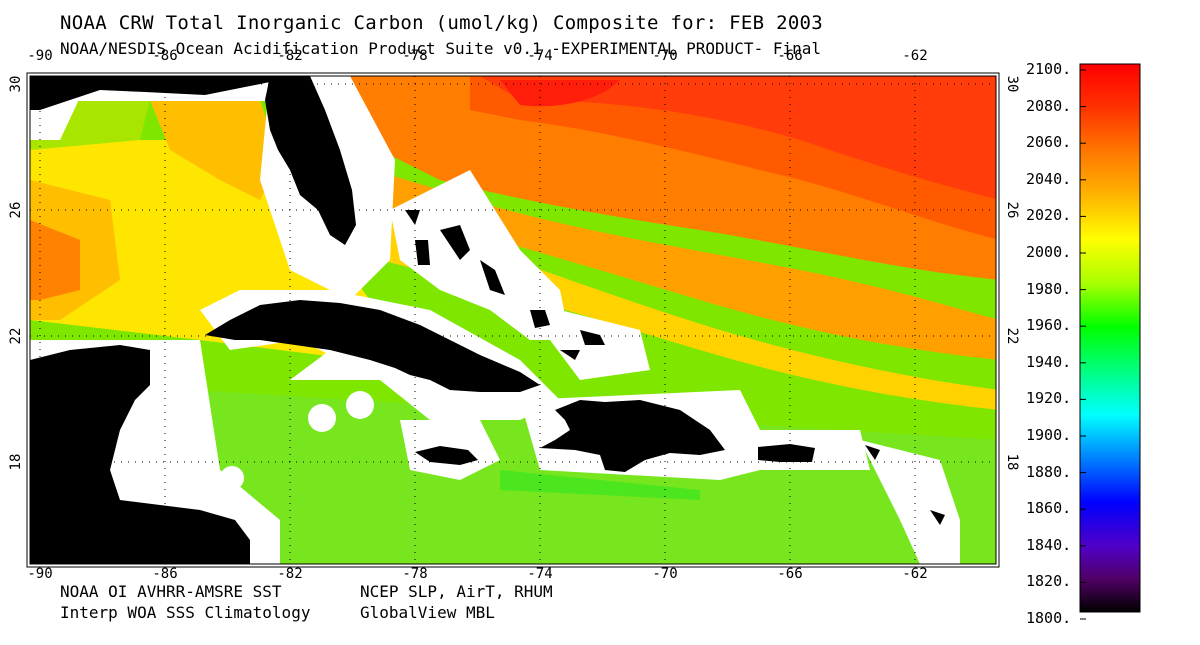 This screenshot has height=645, width=1200. What do you see at coordinates (1049, 508) in the screenshot?
I see `colorbar-label: 1860.` at bounding box center [1049, 508].